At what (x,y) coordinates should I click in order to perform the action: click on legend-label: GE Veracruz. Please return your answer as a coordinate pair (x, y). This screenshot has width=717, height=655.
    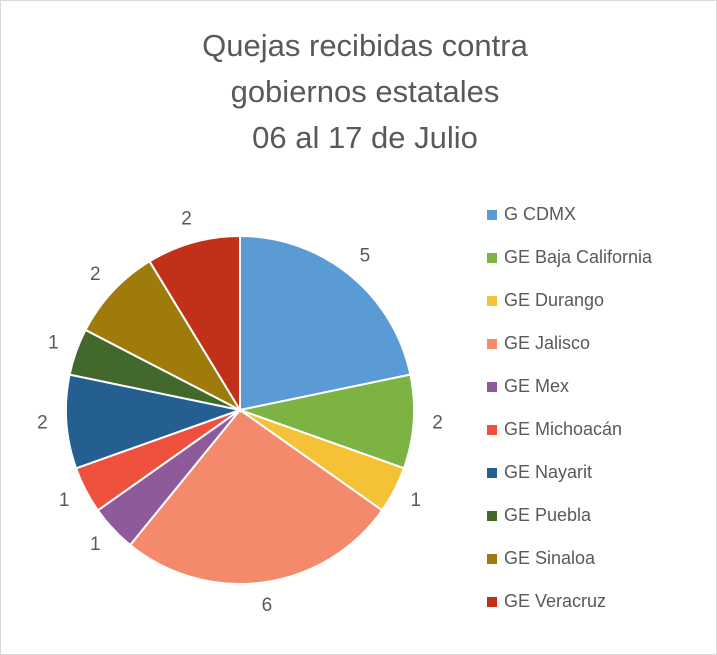
    Looking at the image, I should click on (555, 601).